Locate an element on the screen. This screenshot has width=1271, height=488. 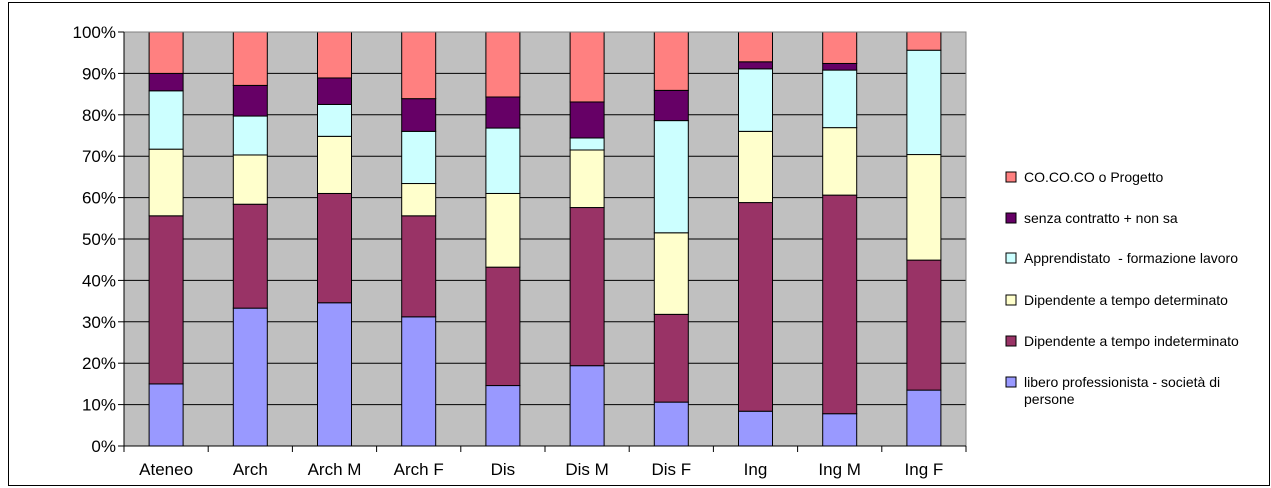
y-axis-ticks: 0% 10% 20% 30% 40% 50% 60% 70% 80% 90% 100% is located at coordinates (99, 239).